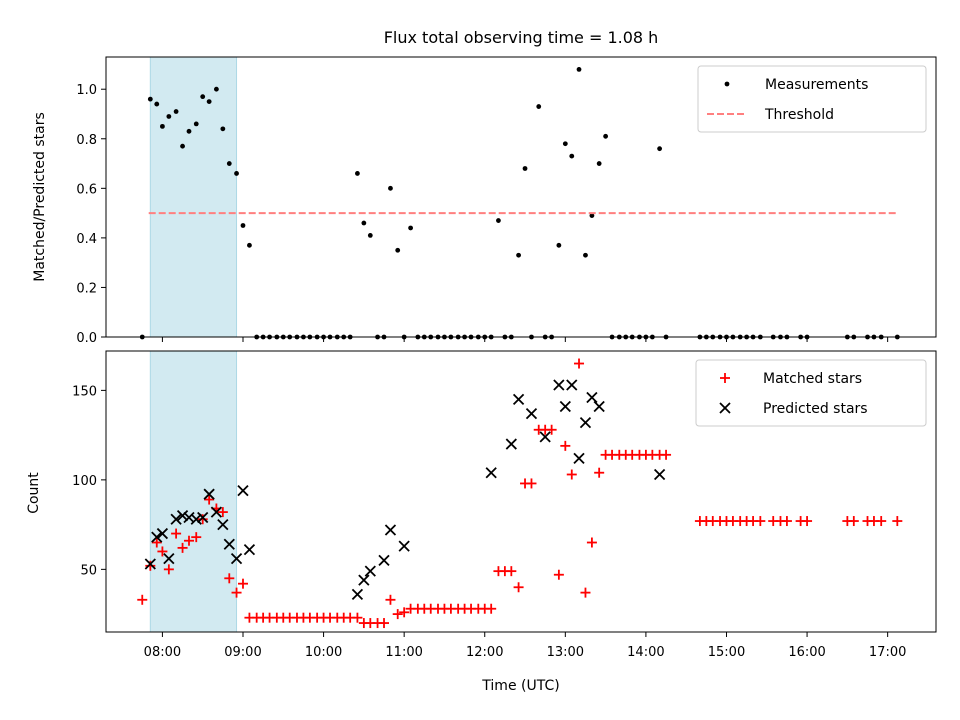 The image size is (960, 720). What do you see at coordinates (86, 288) in the screenshot?
I see `top-y-tick-label: 0.2` at bounding box center [86, 288].